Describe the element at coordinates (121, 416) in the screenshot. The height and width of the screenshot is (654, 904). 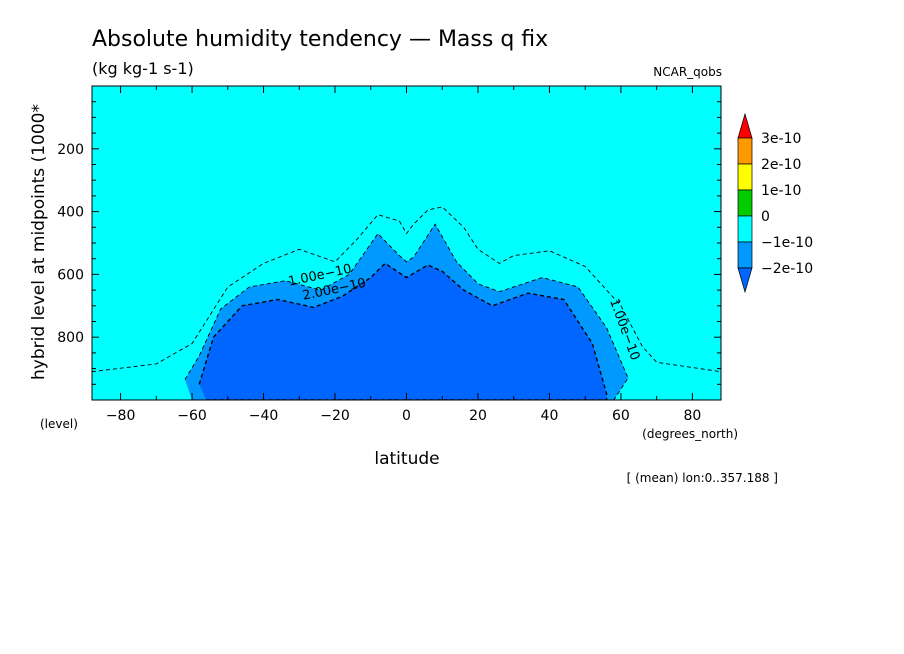
I see `x-tick-label: −80` at that location.